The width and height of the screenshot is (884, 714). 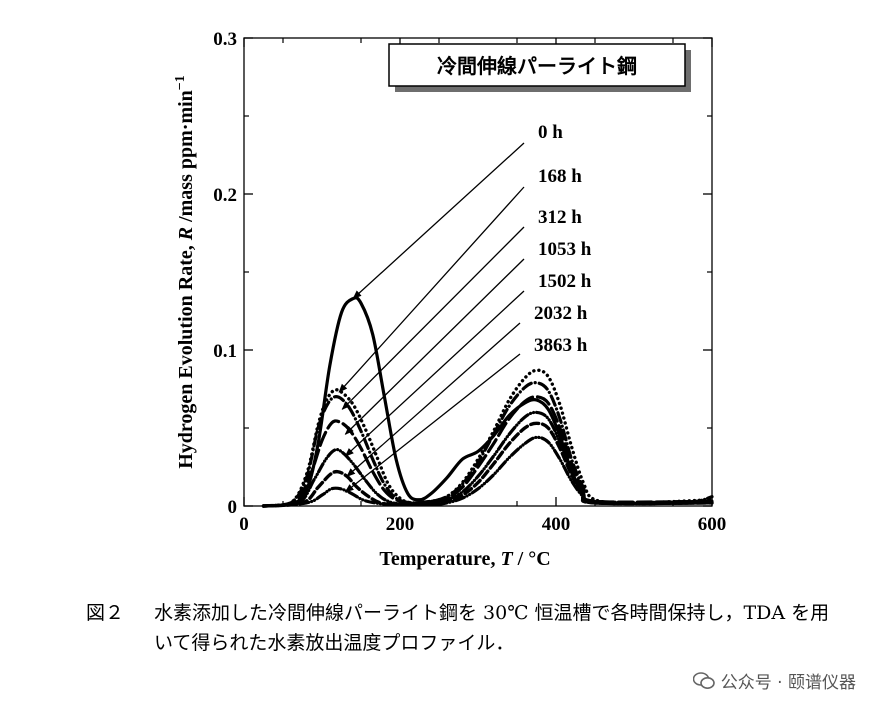 I want to click on x-tick-label: 0, so click(x=244, y=524).